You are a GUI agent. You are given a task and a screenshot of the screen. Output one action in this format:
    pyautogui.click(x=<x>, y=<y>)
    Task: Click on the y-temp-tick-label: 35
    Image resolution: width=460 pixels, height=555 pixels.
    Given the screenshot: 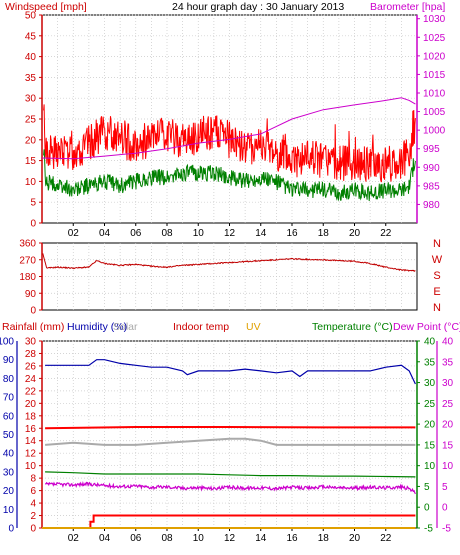 What is the action you would take?
    pyautogui.click(x=430, y=362)
    